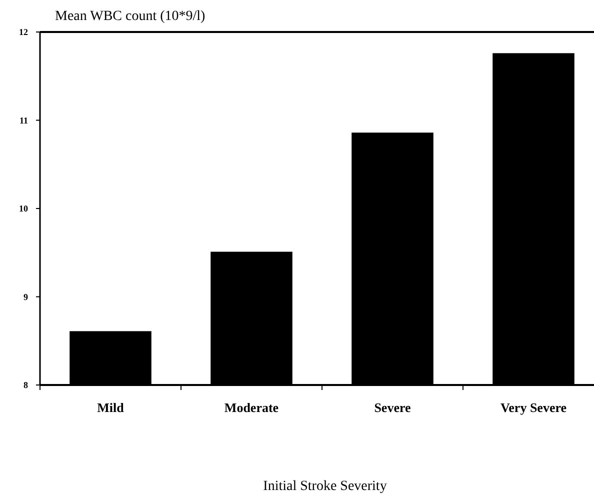 This screenshot has height=495, width=594. I want to click on x-tick-label: Very Severe, so click(533, 407).